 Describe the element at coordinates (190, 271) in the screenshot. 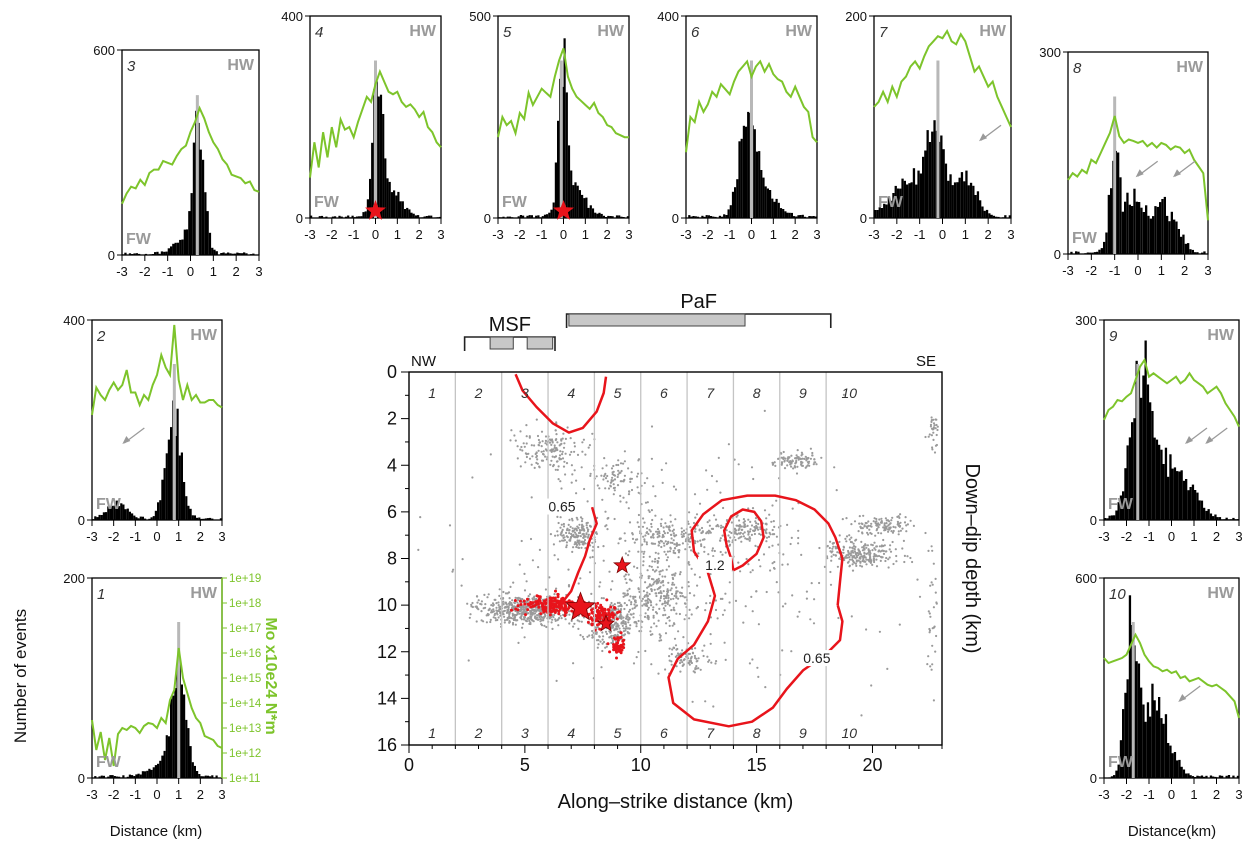

I see `x-tick-label: 0` at that location.